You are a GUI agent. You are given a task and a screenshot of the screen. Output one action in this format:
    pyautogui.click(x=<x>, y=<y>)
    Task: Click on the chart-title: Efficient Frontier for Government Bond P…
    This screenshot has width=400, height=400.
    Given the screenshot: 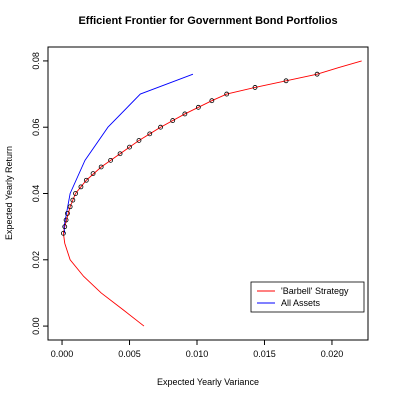 What is the action you would take?
    pyautogui.click(x=207, y=21)
    